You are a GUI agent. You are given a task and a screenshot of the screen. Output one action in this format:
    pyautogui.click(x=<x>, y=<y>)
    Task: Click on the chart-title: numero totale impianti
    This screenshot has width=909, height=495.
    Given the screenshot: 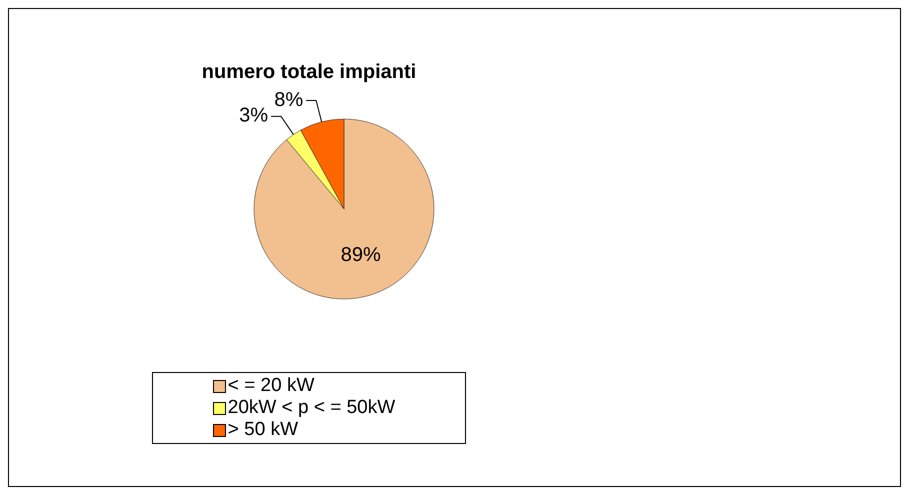 What is the action you would take?
    pyautogui.click(x=309, y=72)
    